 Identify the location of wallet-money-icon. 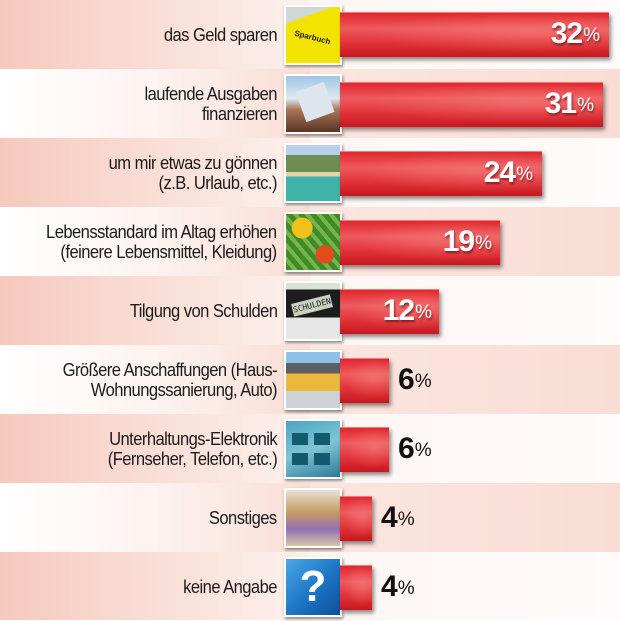
(313, 104).